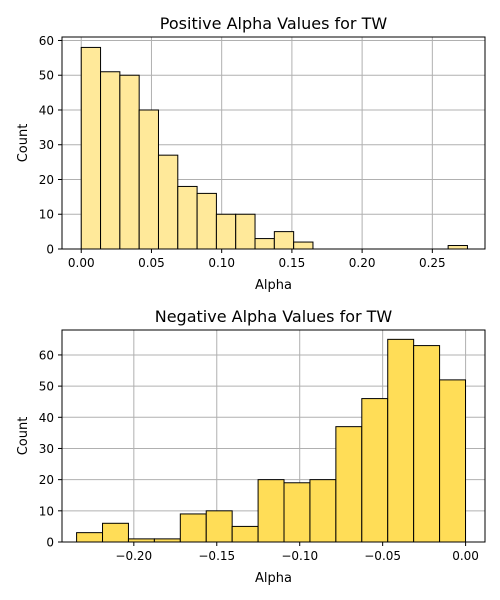 Image resolution: width=500 pixels, height=600 pixels. What do you see at coordinates (216, 556) in the screenshot?
I see `x-tick-label: −0.15` at bounding box center [216, 556].